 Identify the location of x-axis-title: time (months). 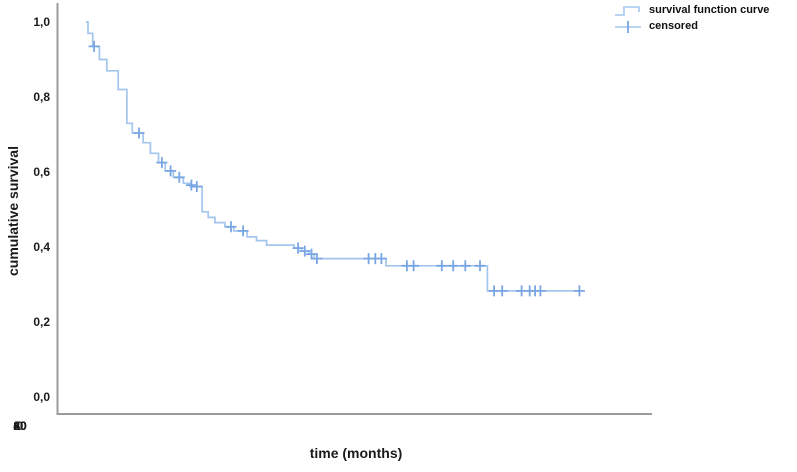
(356, 453).